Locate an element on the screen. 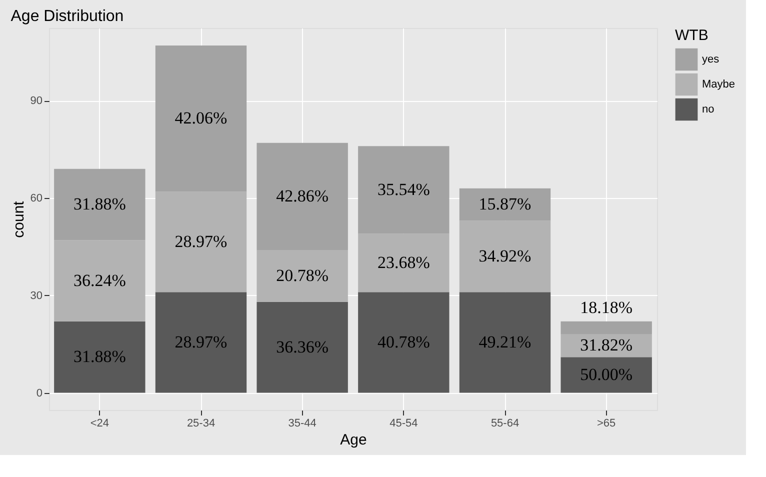 This screenshot has width=766, height=477. annotation: 15.87% is located at coordinates (505, 204).